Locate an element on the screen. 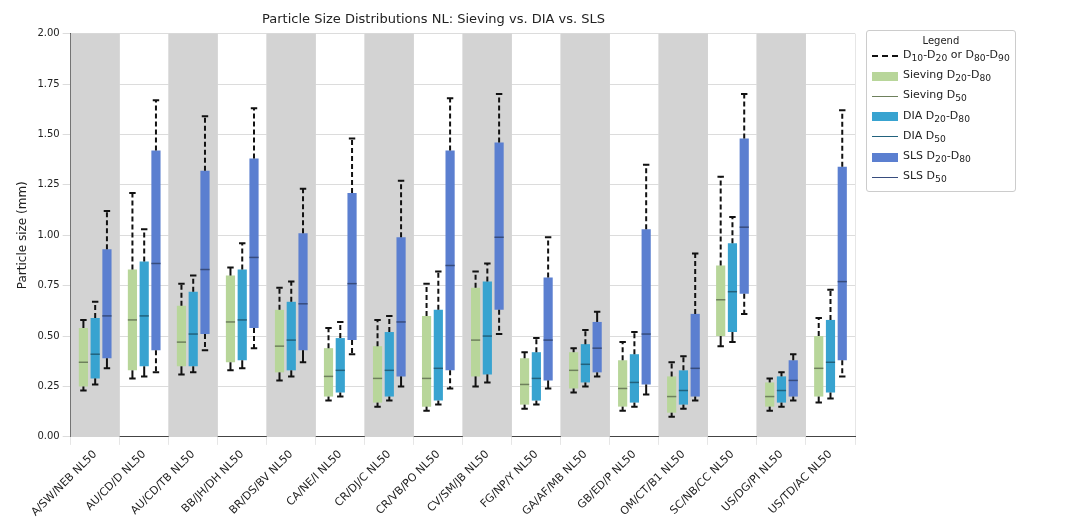  chart-title: Particle Size Distributions NL: Sieving vs. DIA vs. SLS is located at coordinates (433, 19).